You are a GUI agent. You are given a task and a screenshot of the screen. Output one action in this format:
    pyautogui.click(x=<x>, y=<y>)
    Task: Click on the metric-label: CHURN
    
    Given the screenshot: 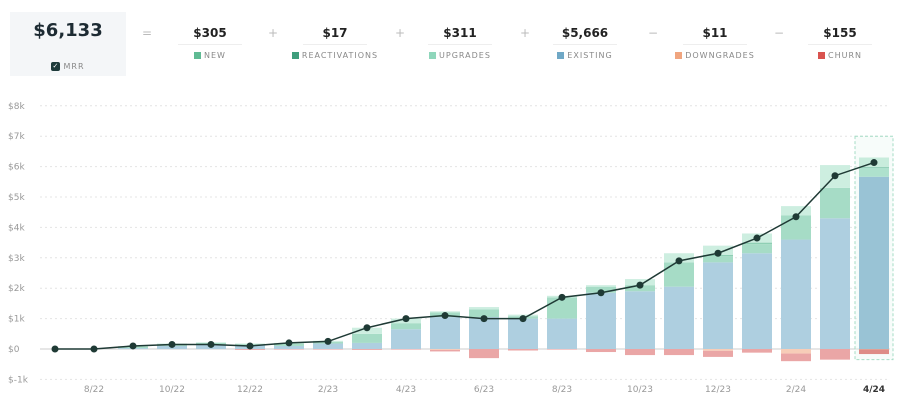 What is the action you would take?
    pyautogui.click(x=840, y=55)
    